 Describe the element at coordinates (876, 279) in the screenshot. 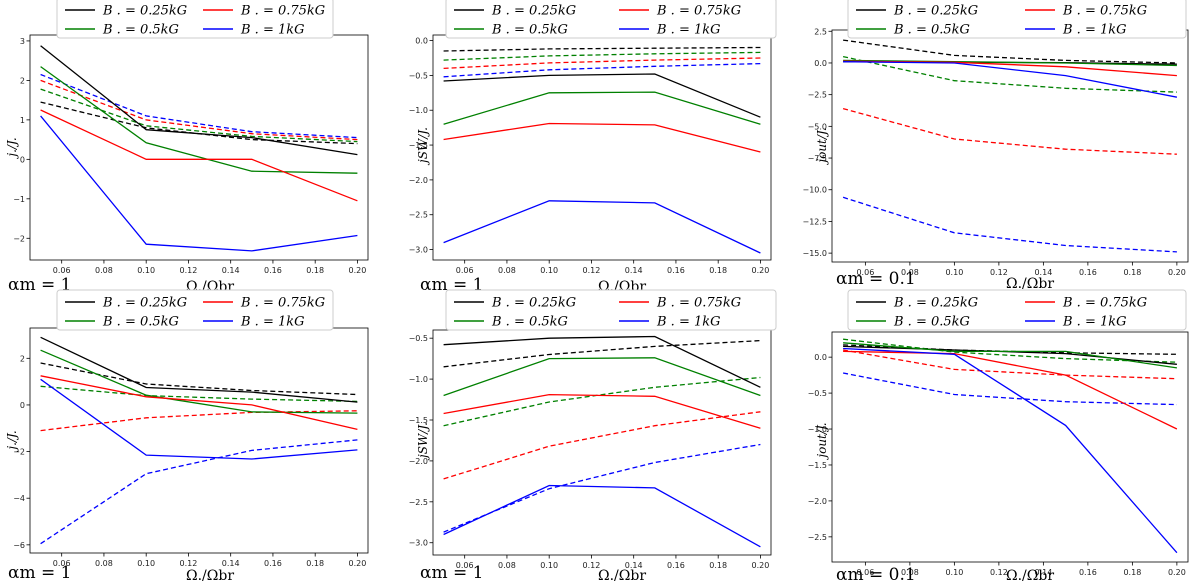

I see `alpha-label: αm = 0.1` at that location.